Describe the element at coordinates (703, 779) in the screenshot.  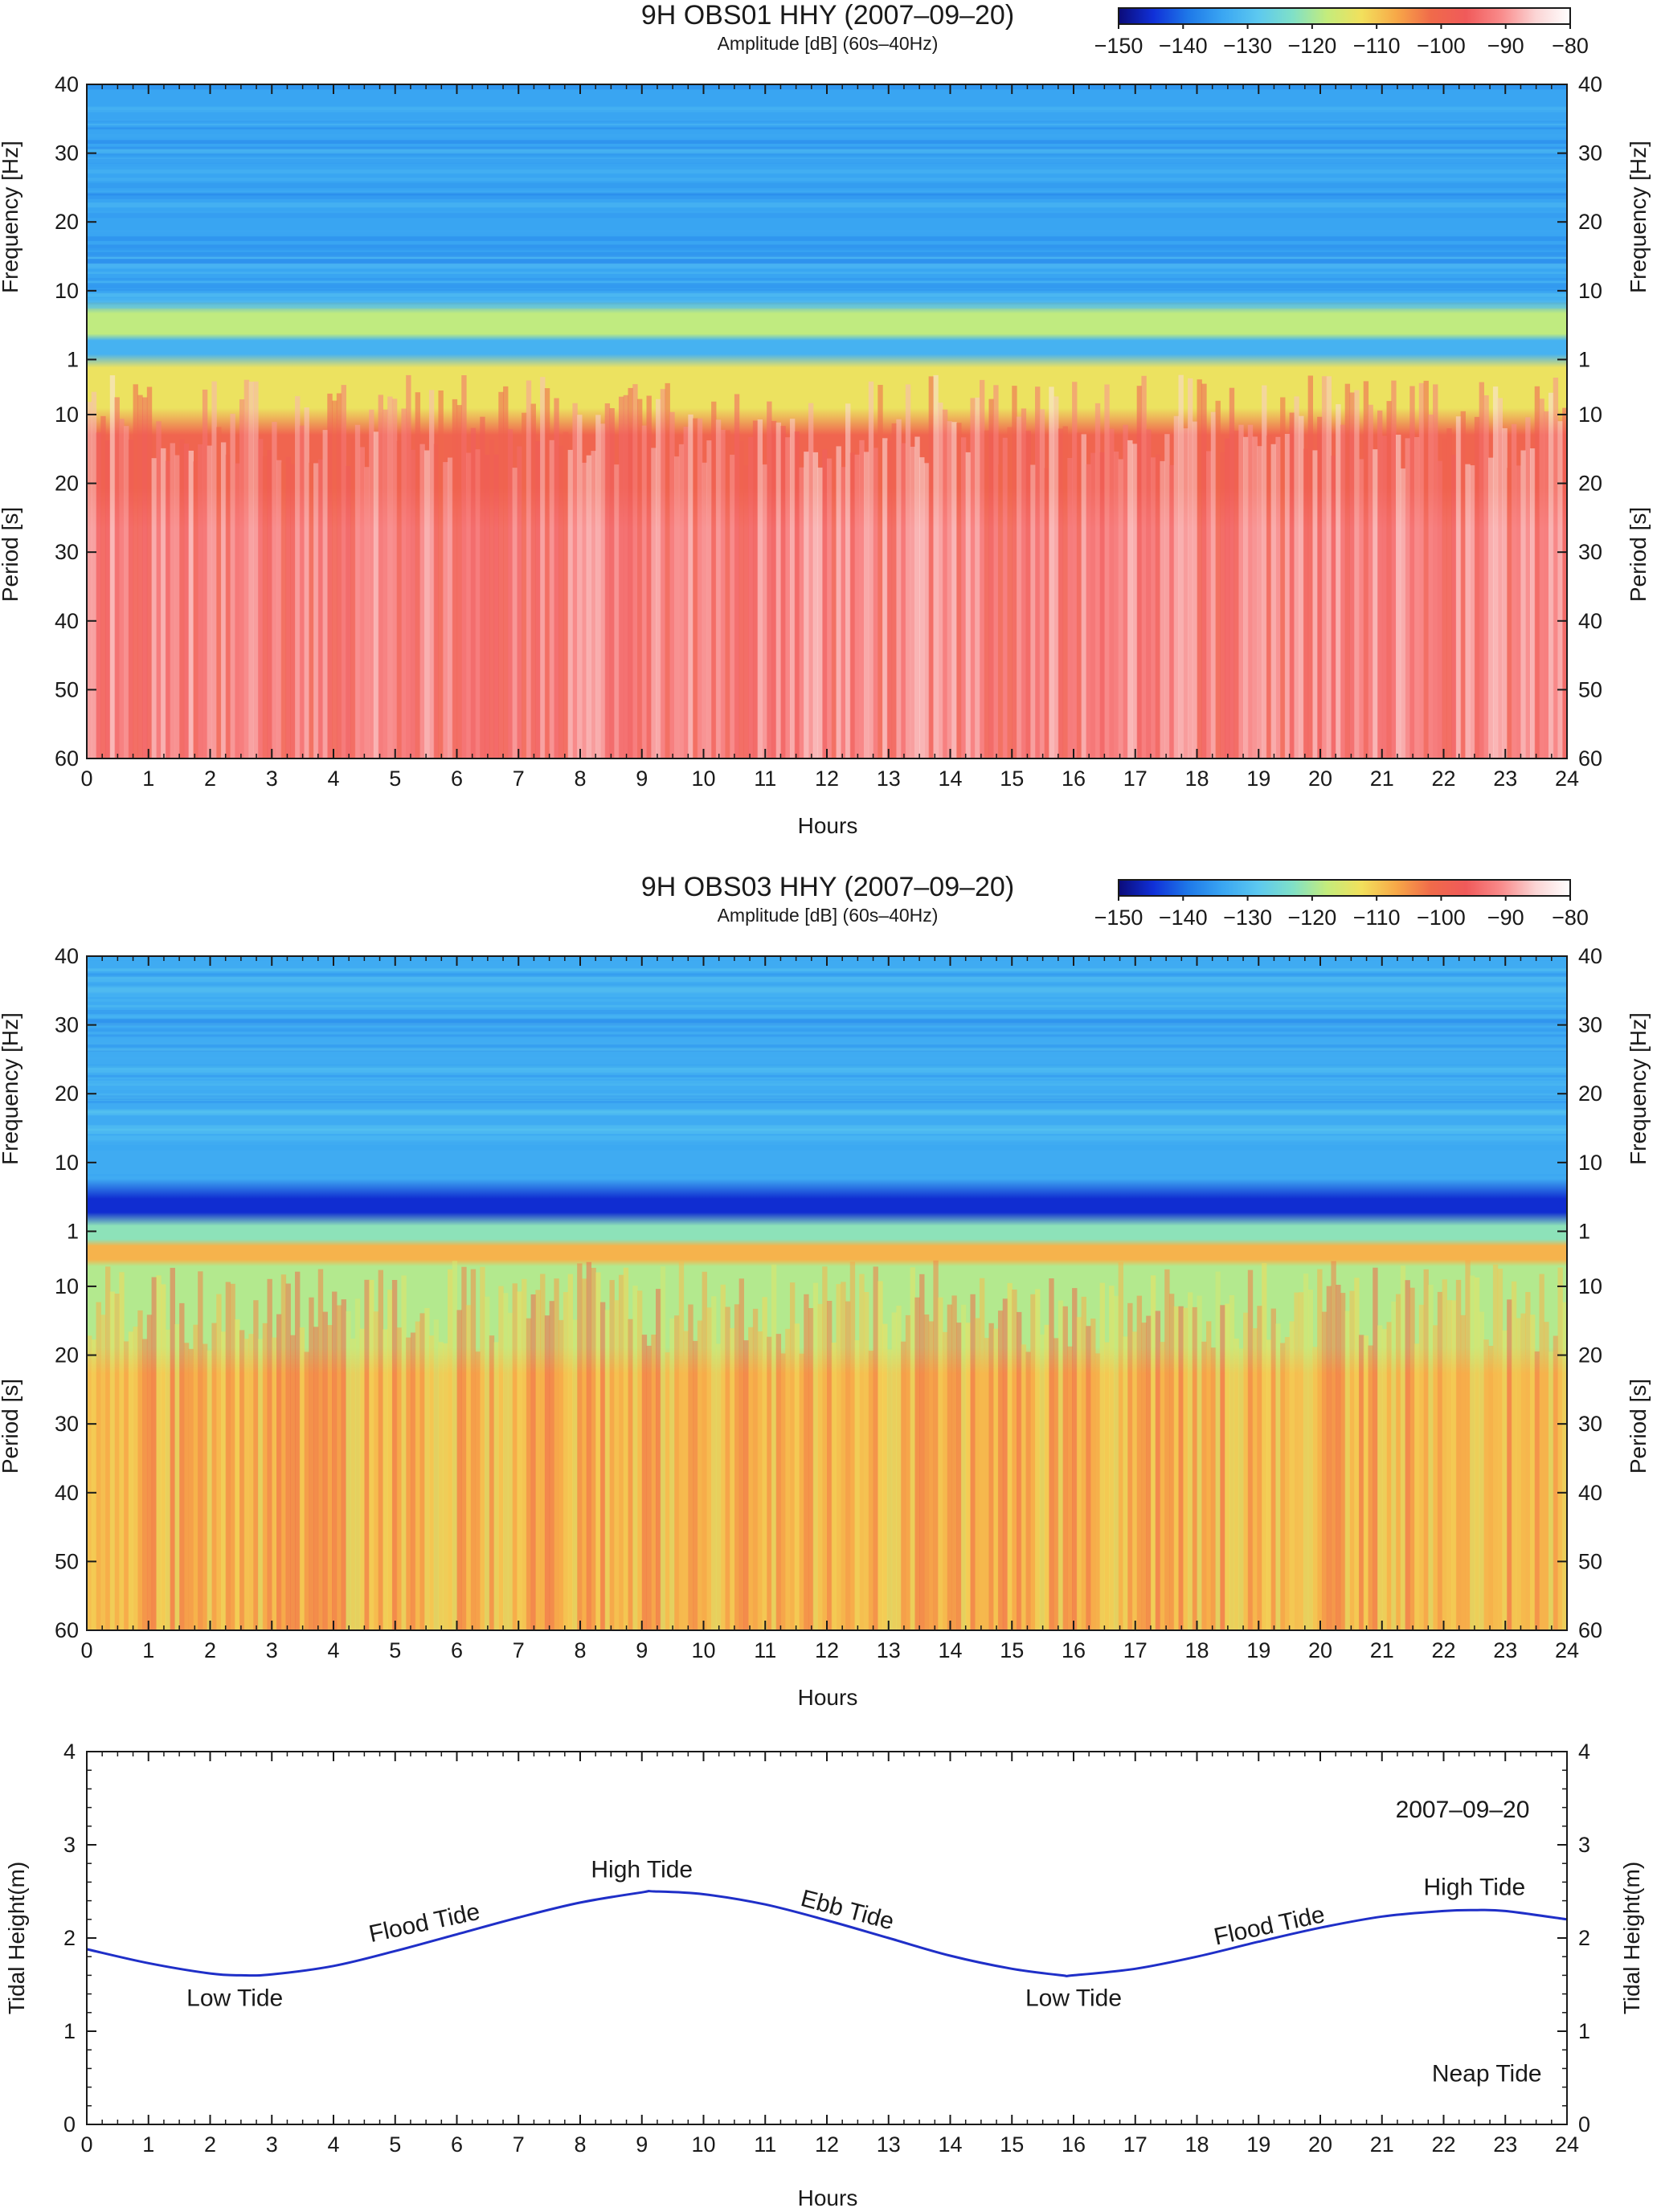
I see `obs01-x-tick-label: 10` at that location.